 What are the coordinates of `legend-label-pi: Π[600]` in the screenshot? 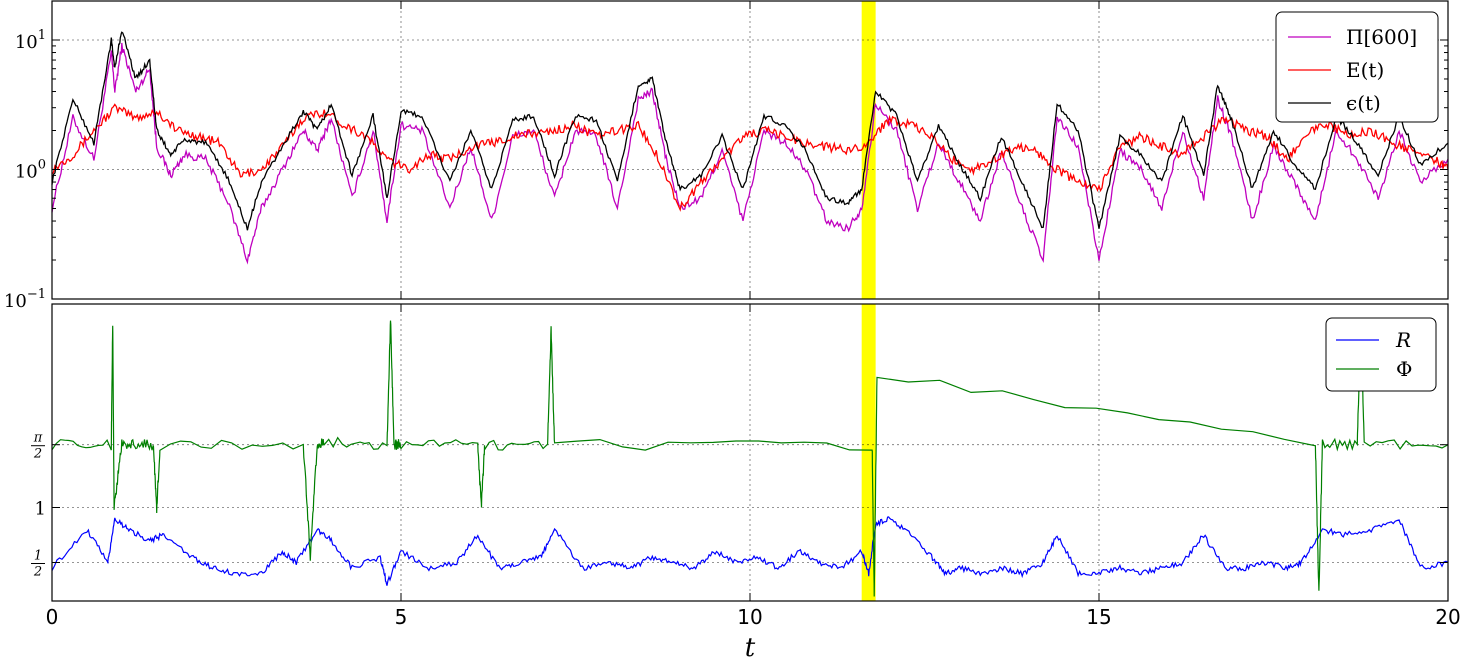 It's located at (1381, 37).